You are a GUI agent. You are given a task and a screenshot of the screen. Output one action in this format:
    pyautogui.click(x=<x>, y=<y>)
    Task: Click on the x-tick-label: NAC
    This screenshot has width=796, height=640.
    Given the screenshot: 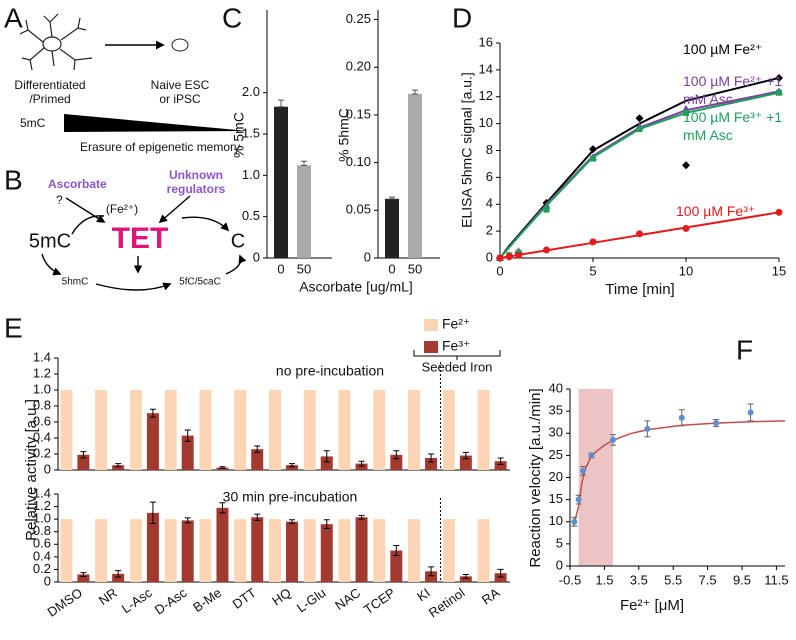 What is the action you would take?
    pyautogui.click(x=347, y=599)
    